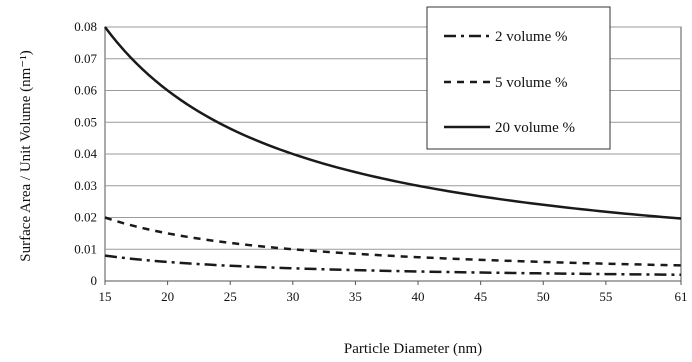 This screenshot has height=362, width=692. Describe the element at coordinates (105, 296) in the screenshot. I see `x-tick-label: 15` at that location.